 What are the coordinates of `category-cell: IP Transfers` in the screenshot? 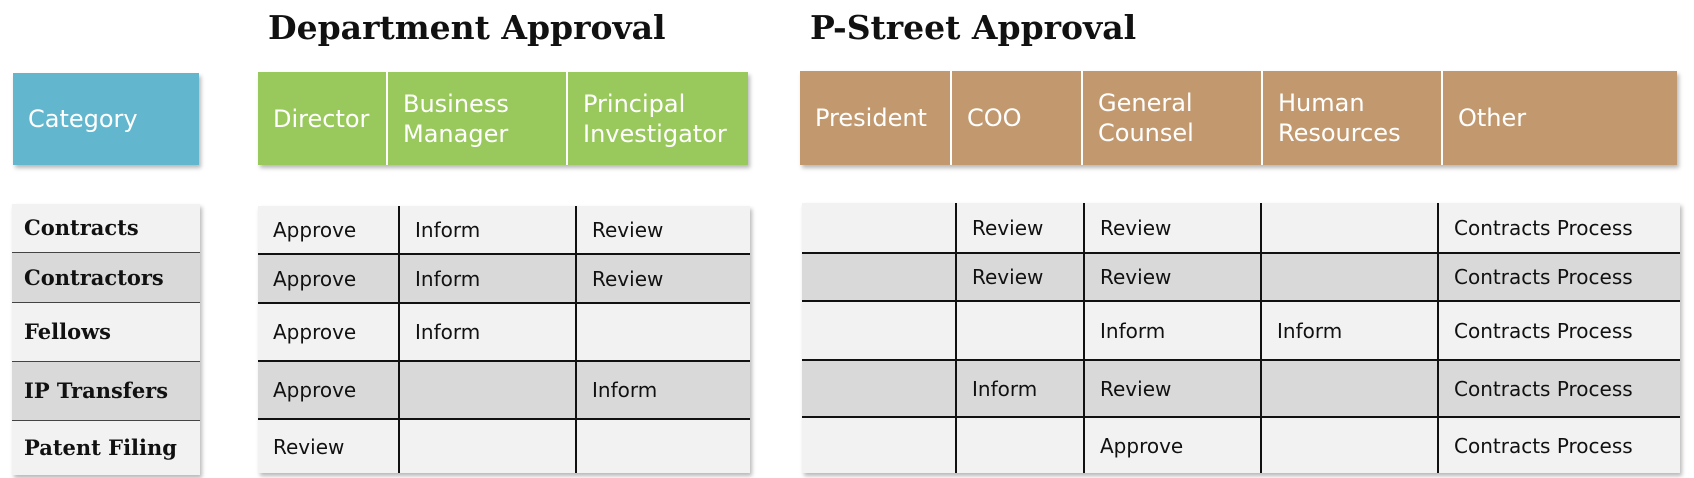 It's located at (106, 391).